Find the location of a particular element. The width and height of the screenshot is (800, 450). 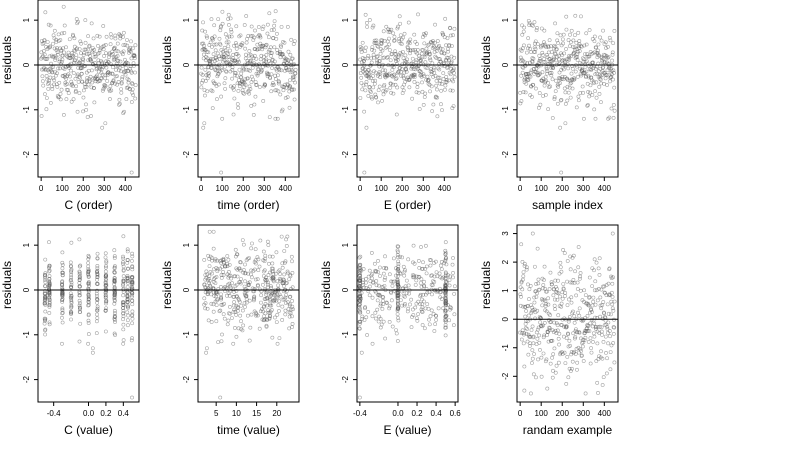

y-axis-label: residuals is located at coordinates (167, 285).